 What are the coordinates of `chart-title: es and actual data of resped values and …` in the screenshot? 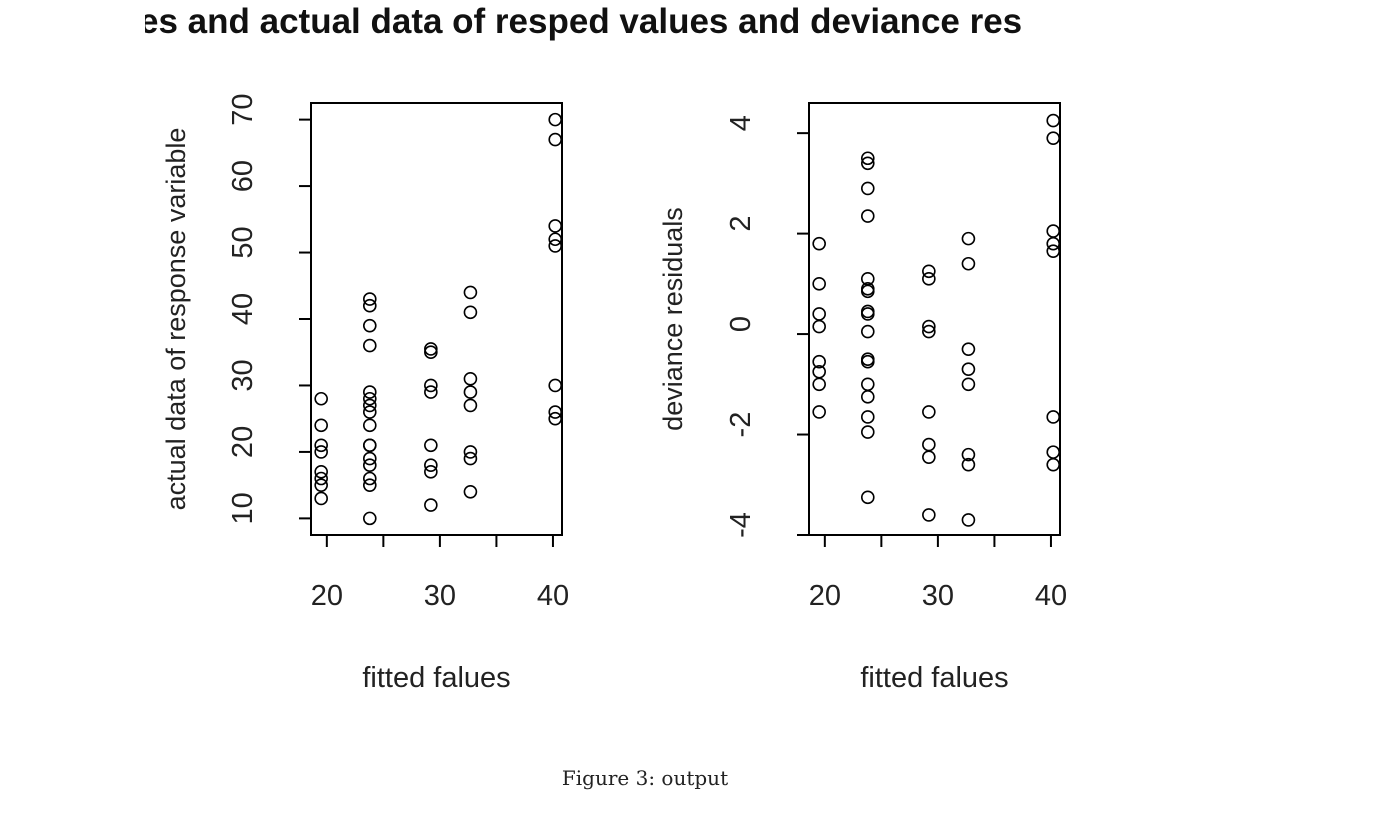 It's located at (584, 21).